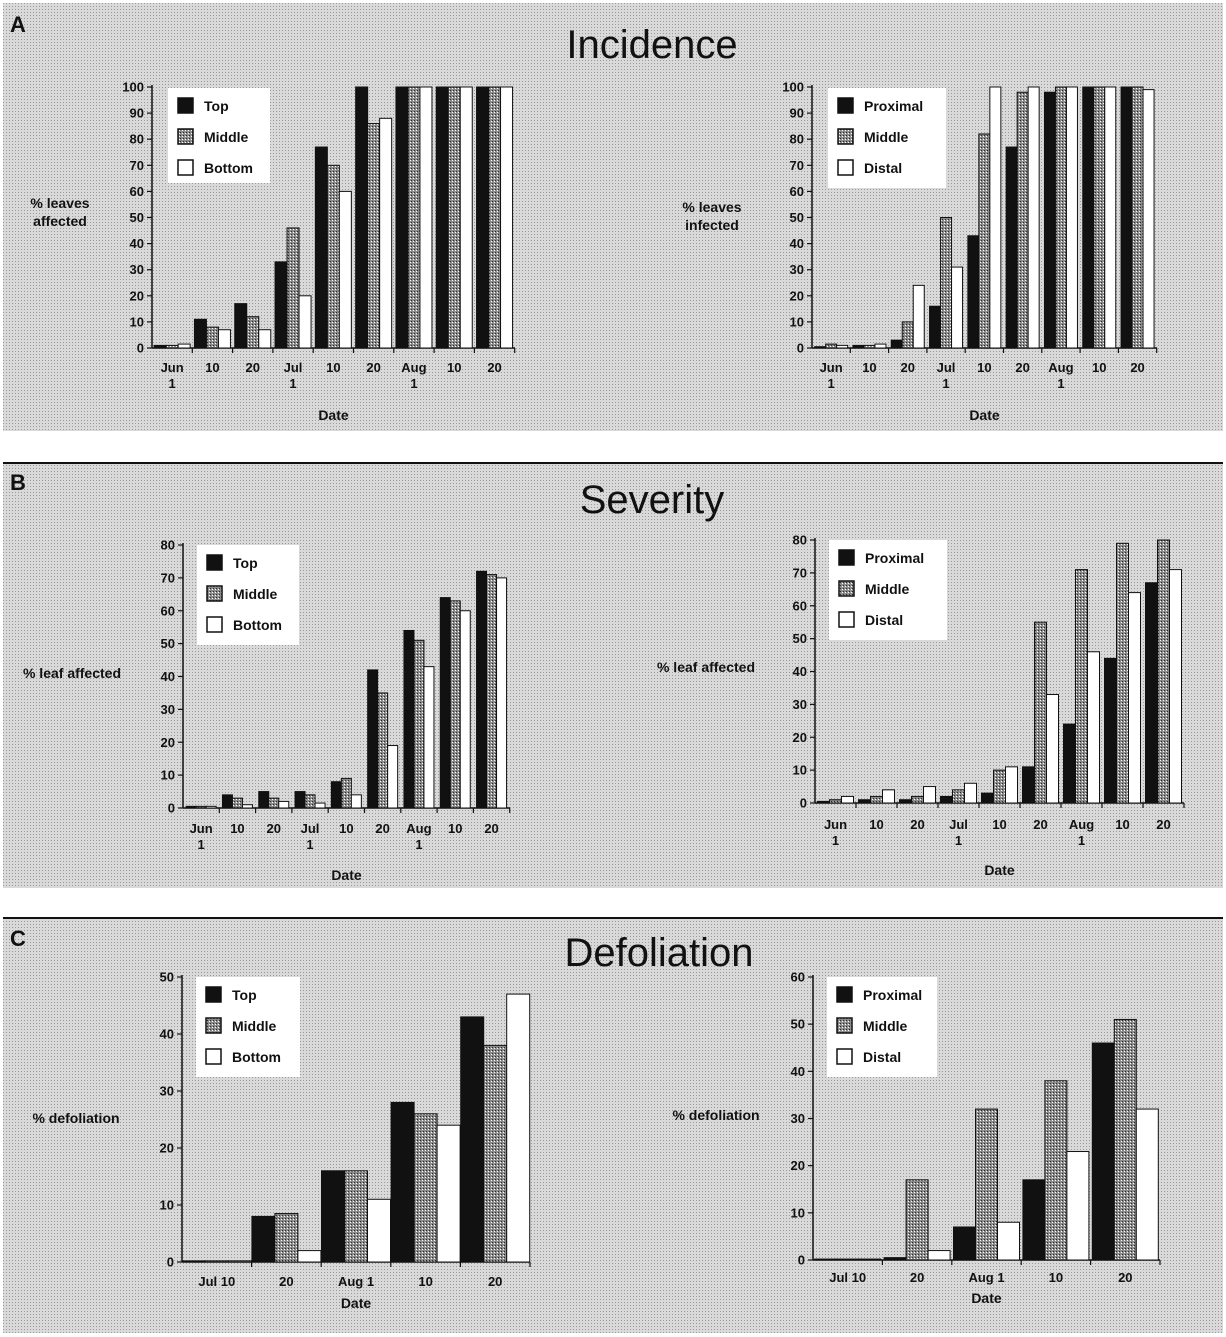 The width and height of the screenshot is (1226, 1337). I want to click on legend-swatch-proximal, so click(846, 557).